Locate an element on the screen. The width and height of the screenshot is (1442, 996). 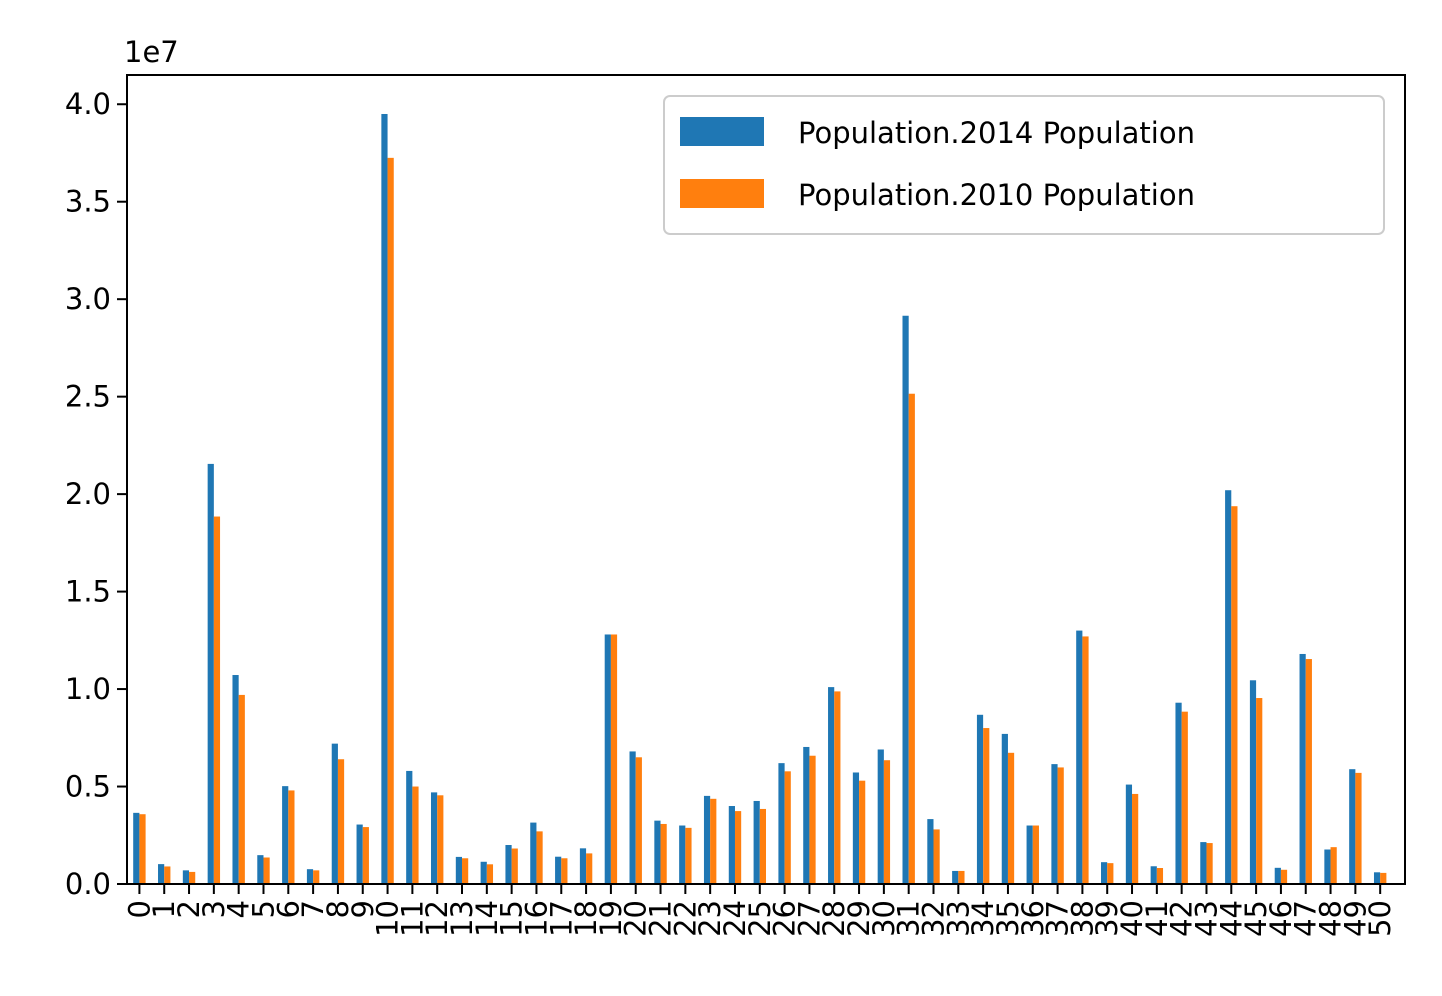
x-tick-label: 37 is located at coordinates (1058, 918).